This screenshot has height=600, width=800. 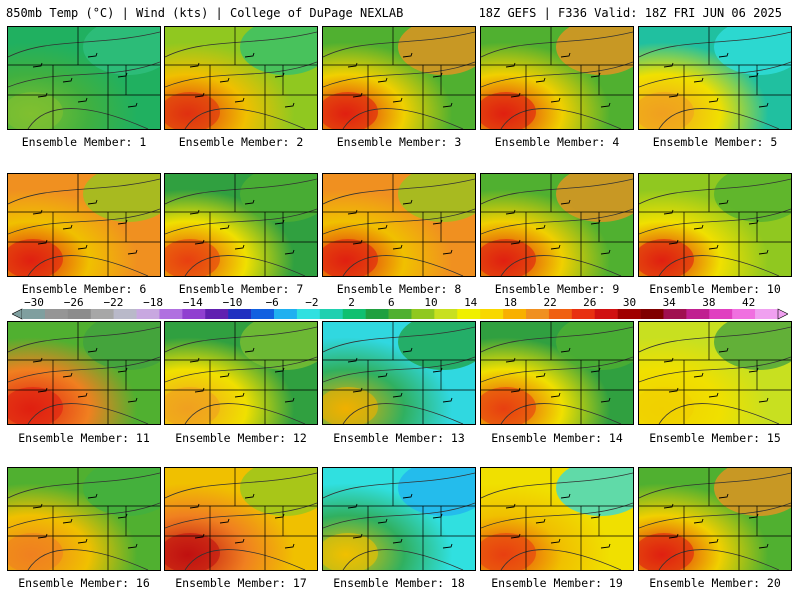 I want to click on ensemble-member-label: Ensemble Member: 14, so click(x=557, y=438).